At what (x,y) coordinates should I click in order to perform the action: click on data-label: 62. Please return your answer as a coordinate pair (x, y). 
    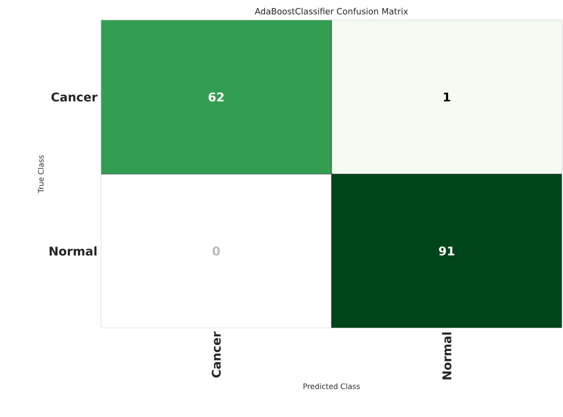
    Looking at the image, I should click on (216, 97).